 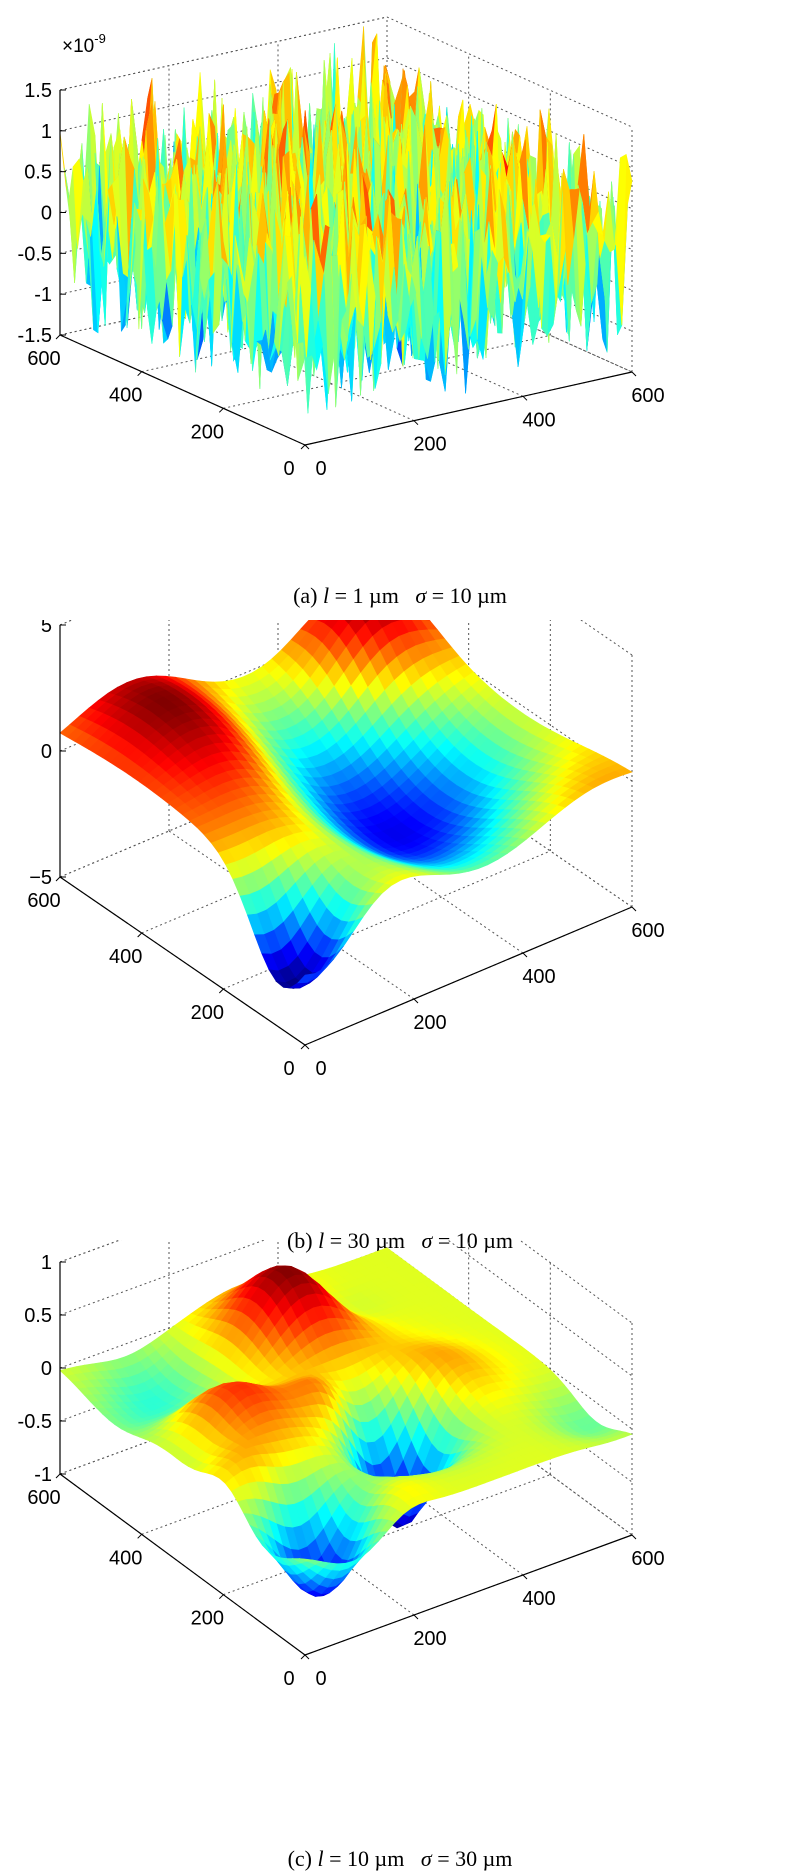 What do you see at coordinates (367, 1240) in the screenshot?
I see `caption-b-l-value: = 30 µm` at bounding box center [367, 1240].